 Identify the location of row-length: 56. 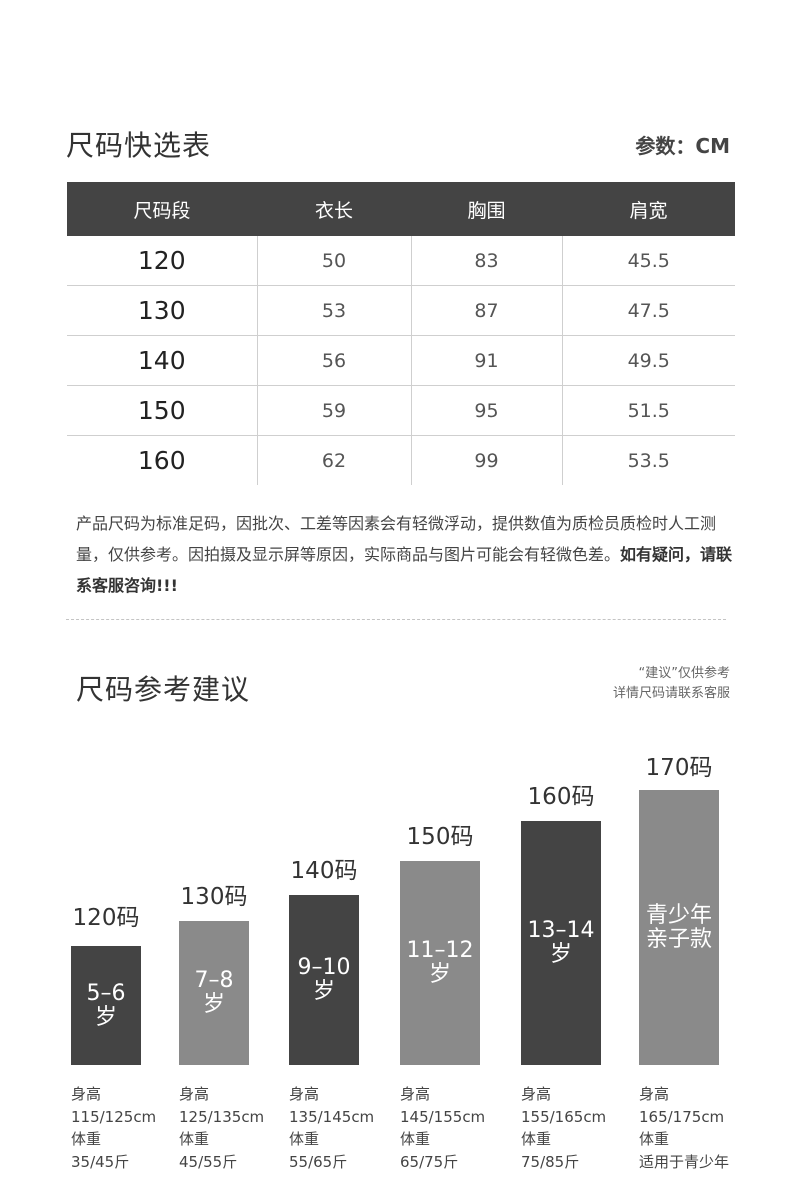
(333, 360).